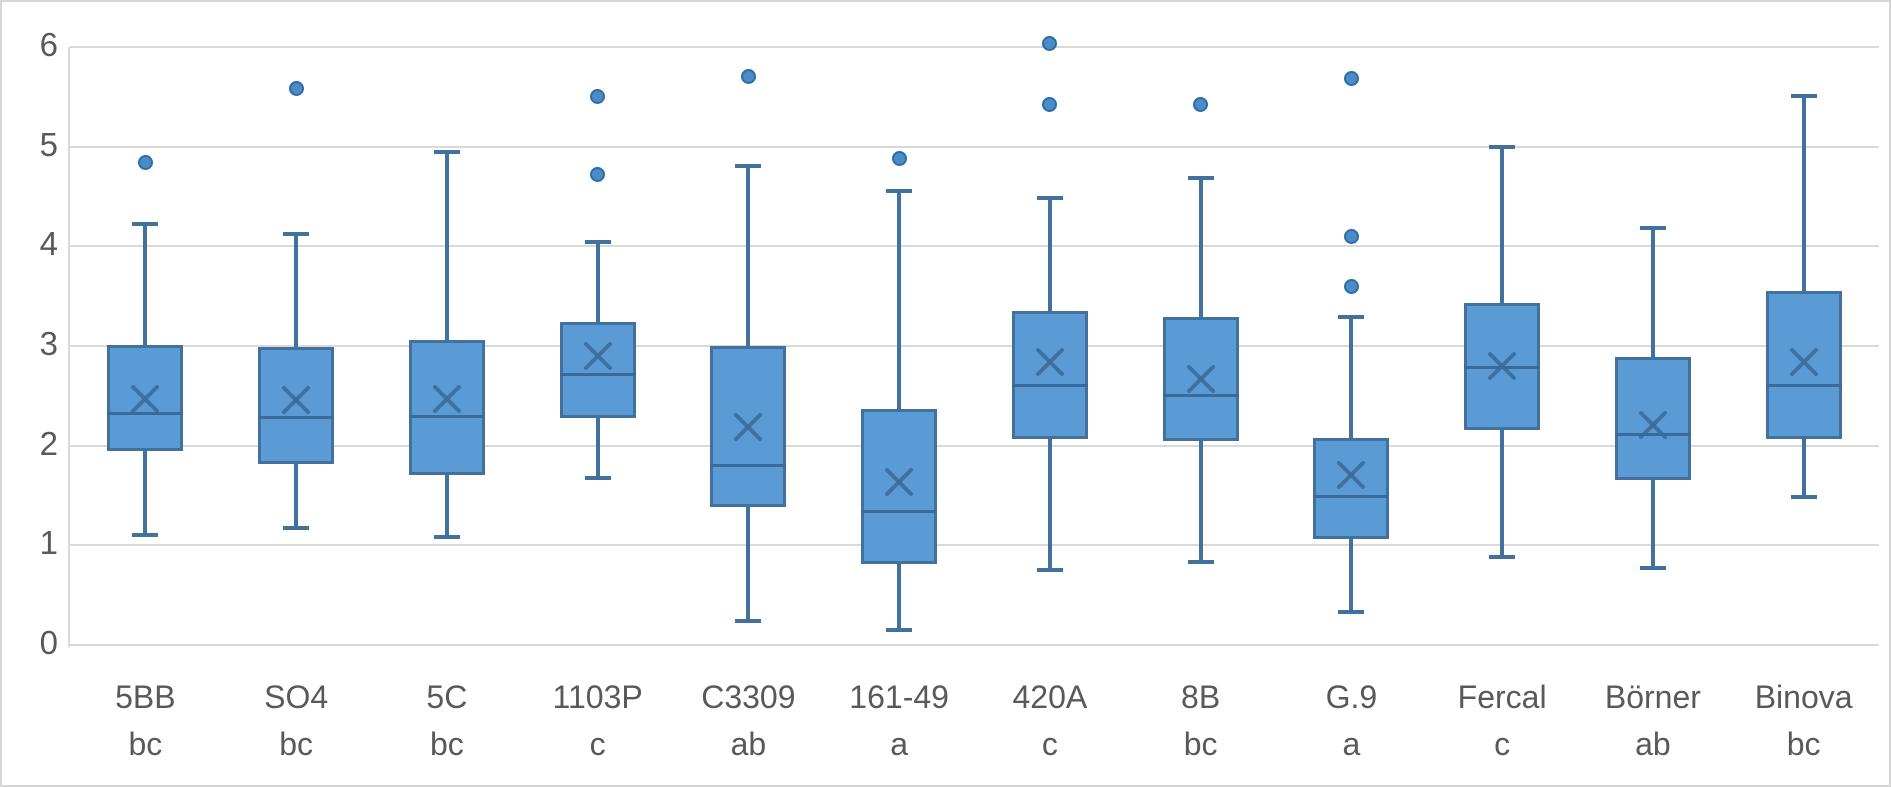 The width and height of the screenshot is (1891, 787). I want to click on category-name: Fercal, so click(1502, 697).